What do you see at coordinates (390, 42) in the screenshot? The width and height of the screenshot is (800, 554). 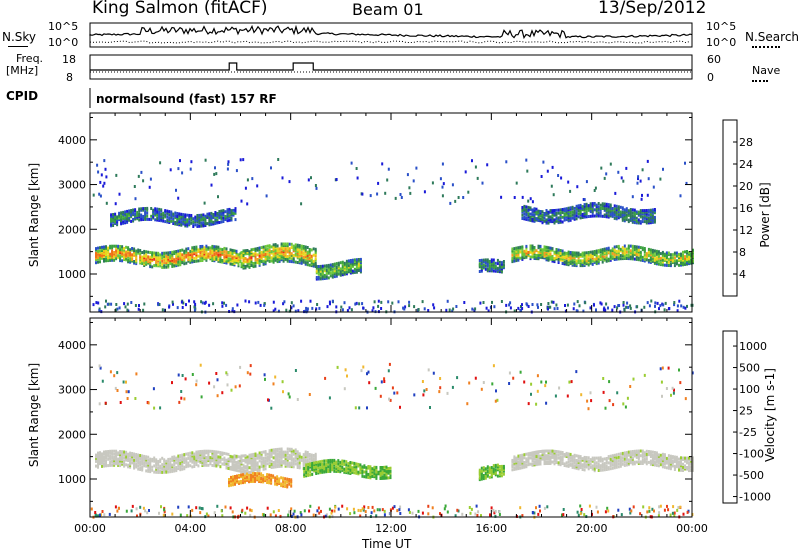 I see `nsearch-line` at bounding box center [390, 42].